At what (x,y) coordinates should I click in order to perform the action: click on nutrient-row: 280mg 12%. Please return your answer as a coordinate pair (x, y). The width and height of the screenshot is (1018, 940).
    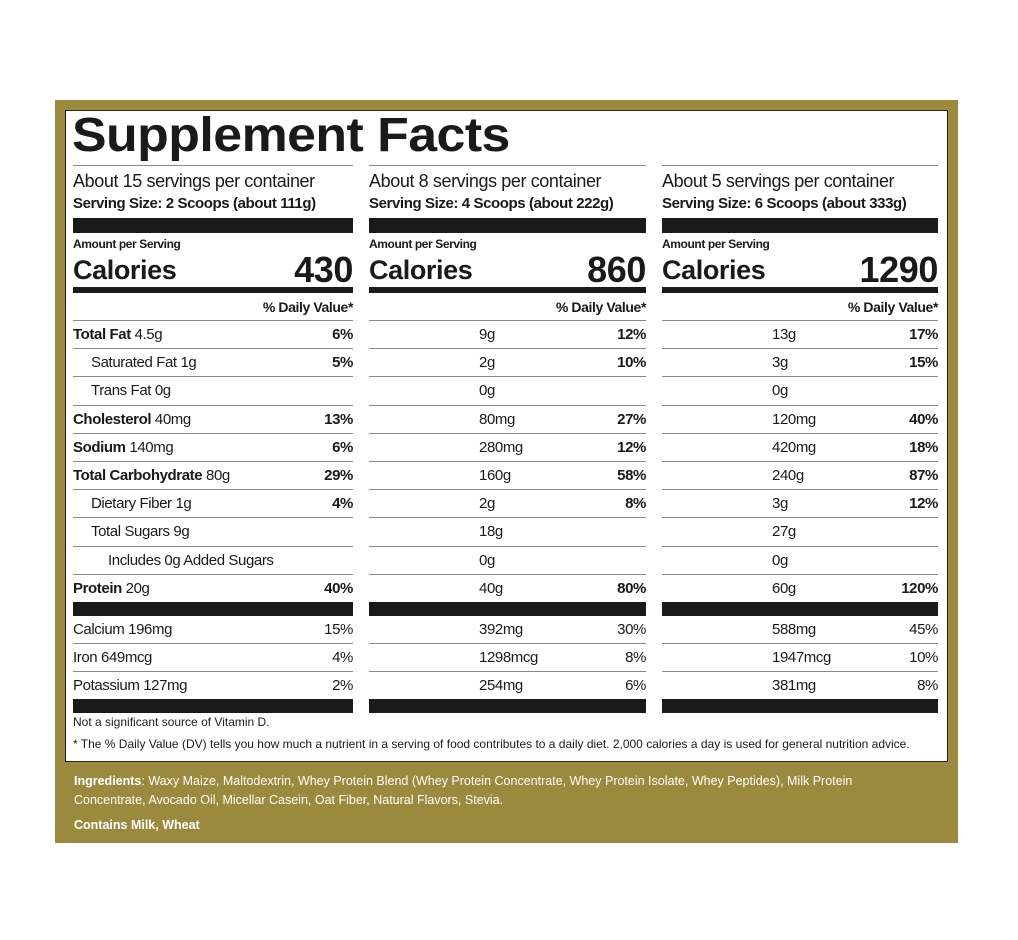
    Looking at the image, I should click on (507, 448).